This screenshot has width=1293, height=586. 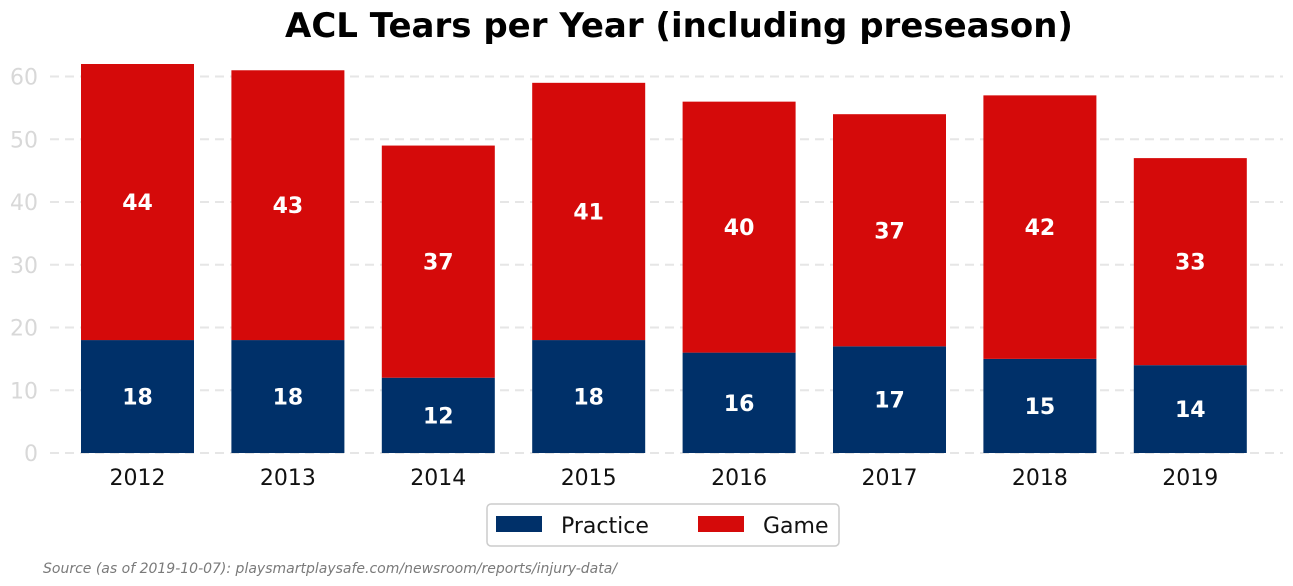 I want to click on y-tick-label: 20, so click(x=24, y=329).